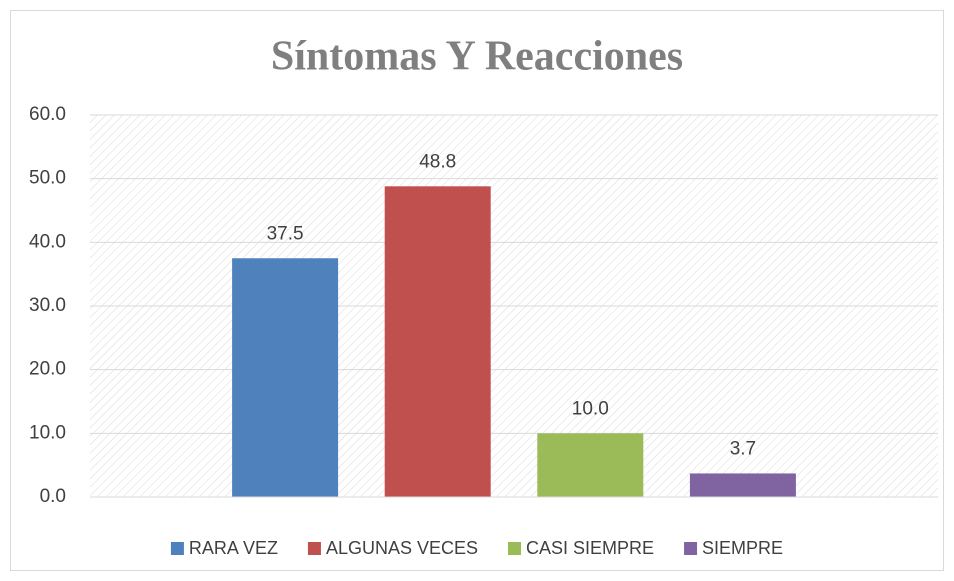 Image resolution: width=954 pixels, height=581 pixels. I want to click on y-tick-label: 30.0, so click(47, 305).